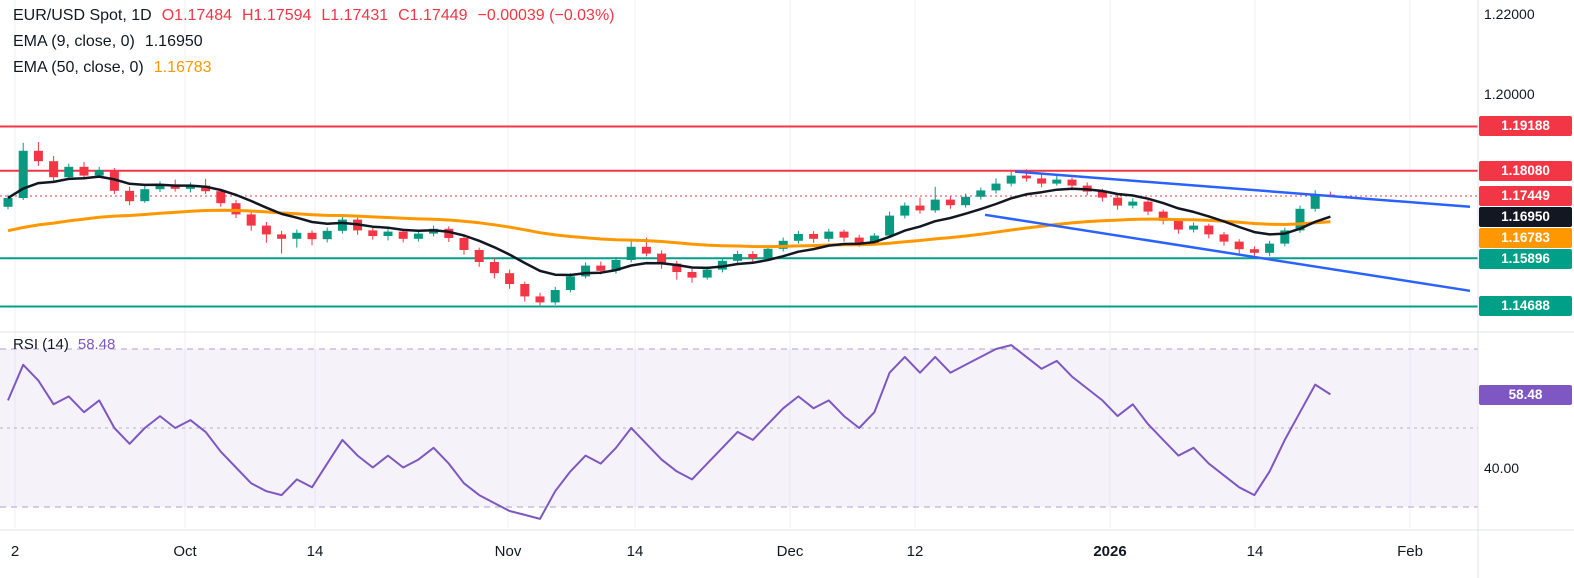 The image size is (1574, 578). I want to click on ohlc-open: O1.17484, so click(196, 15).